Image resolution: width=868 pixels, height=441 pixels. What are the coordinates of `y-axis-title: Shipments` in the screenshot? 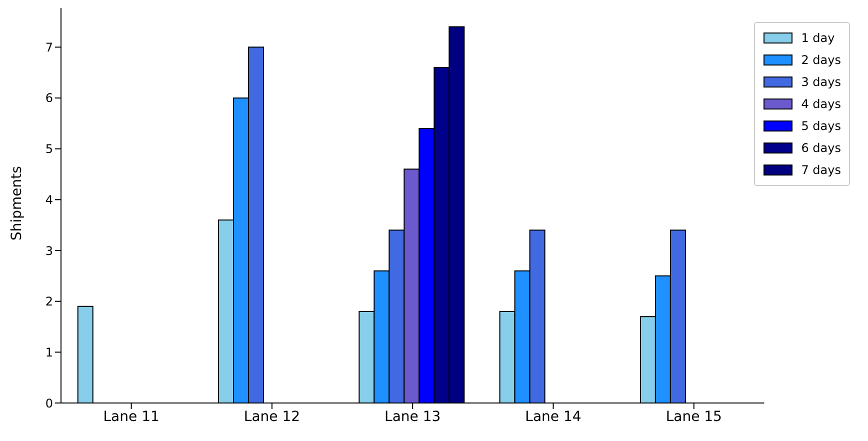 It's located at (16, 203).